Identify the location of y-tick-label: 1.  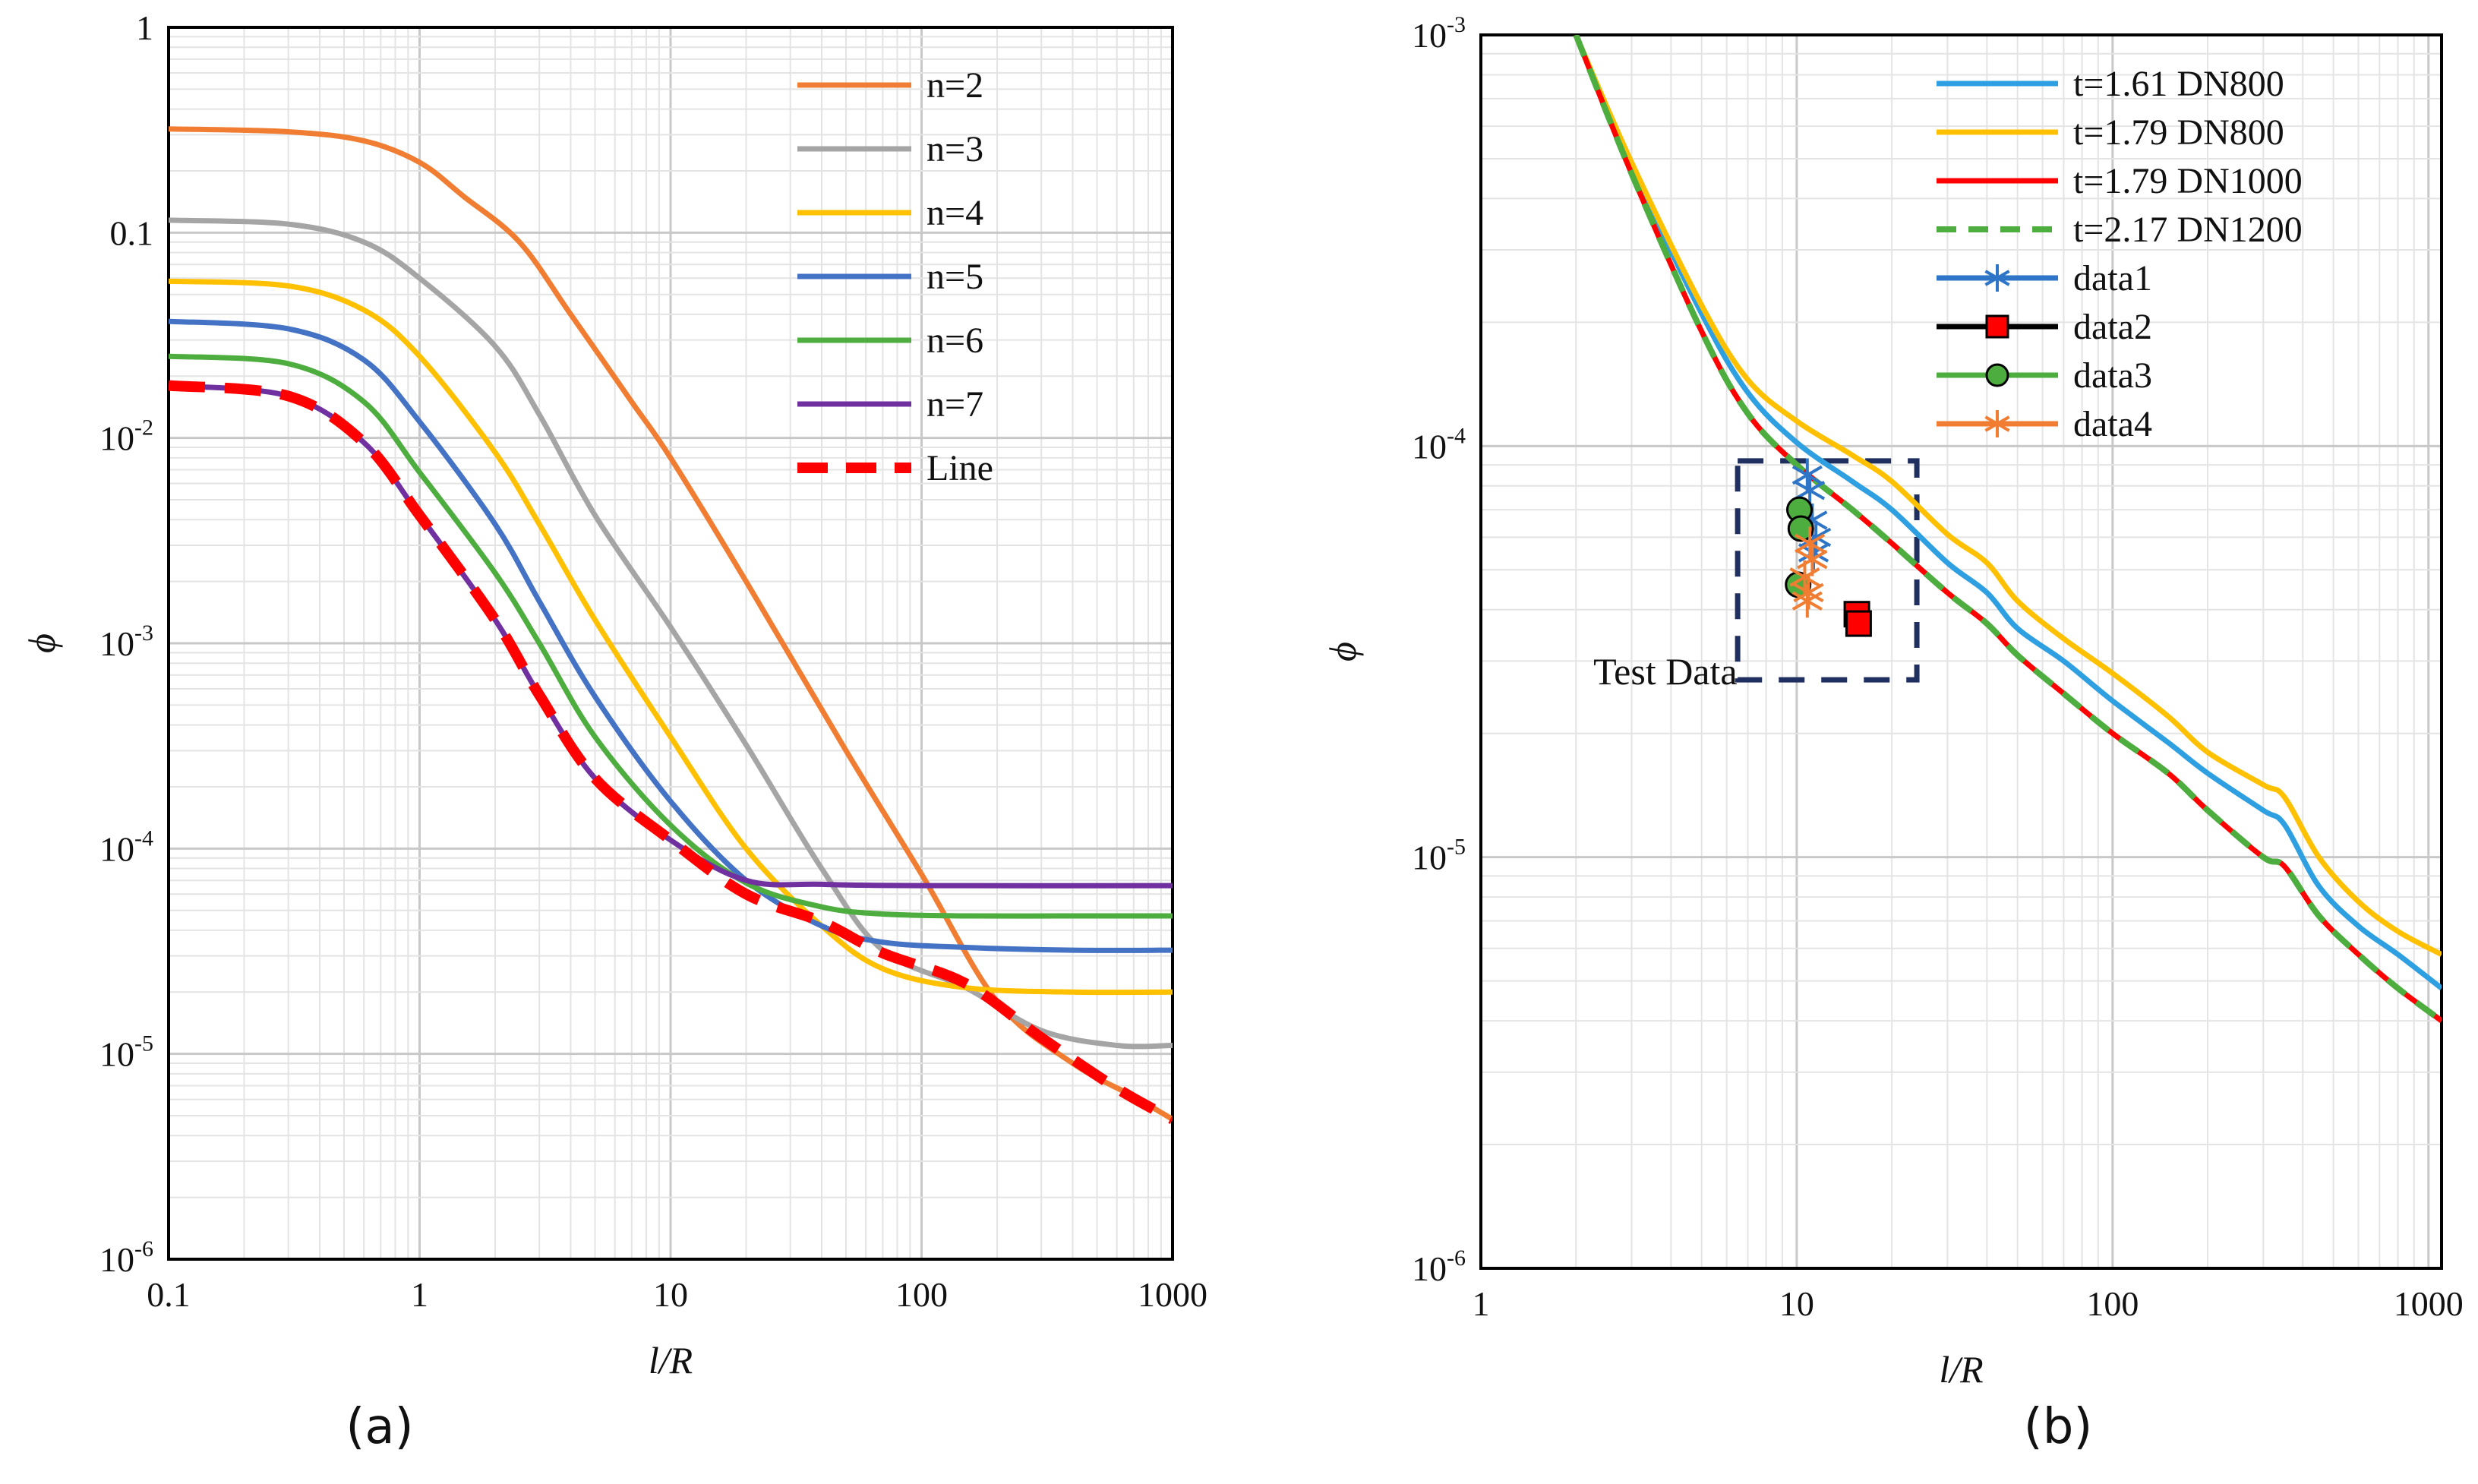
(145, 27).